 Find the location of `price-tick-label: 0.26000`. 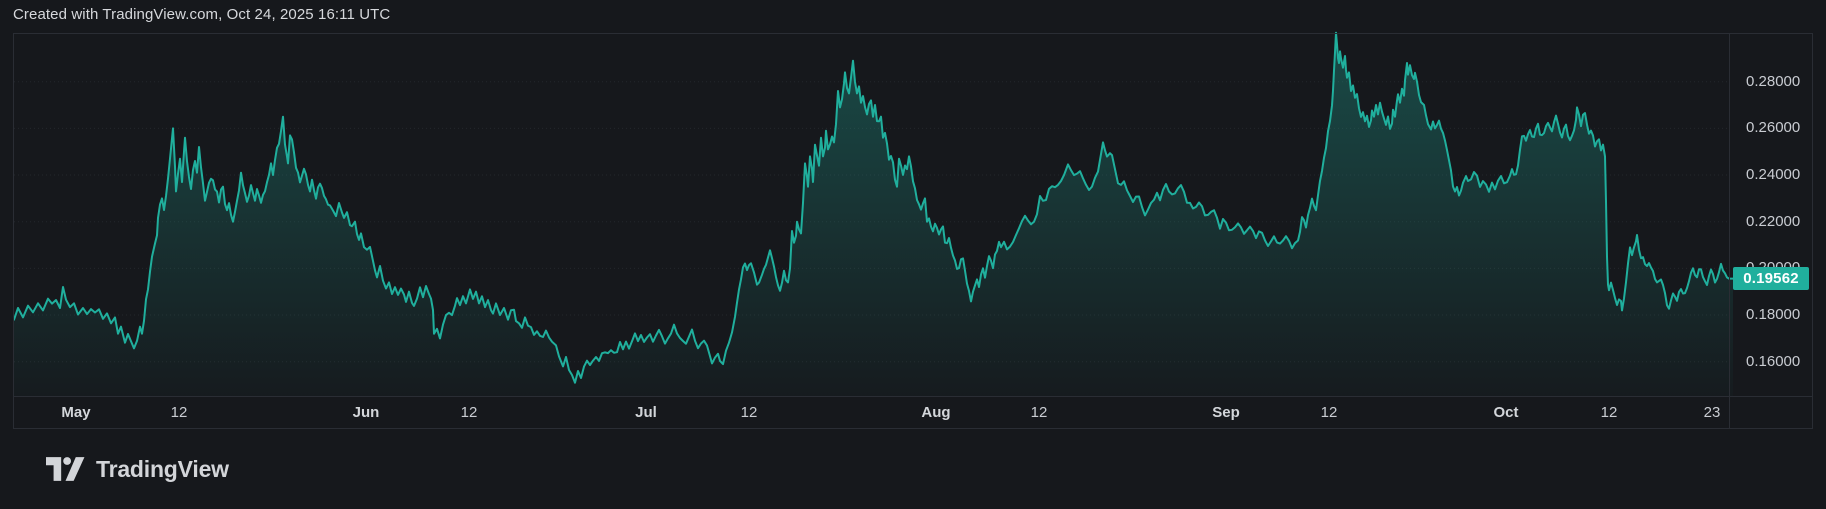

price-tick-label: 0.26000 is located at coordinates (1773, 128).